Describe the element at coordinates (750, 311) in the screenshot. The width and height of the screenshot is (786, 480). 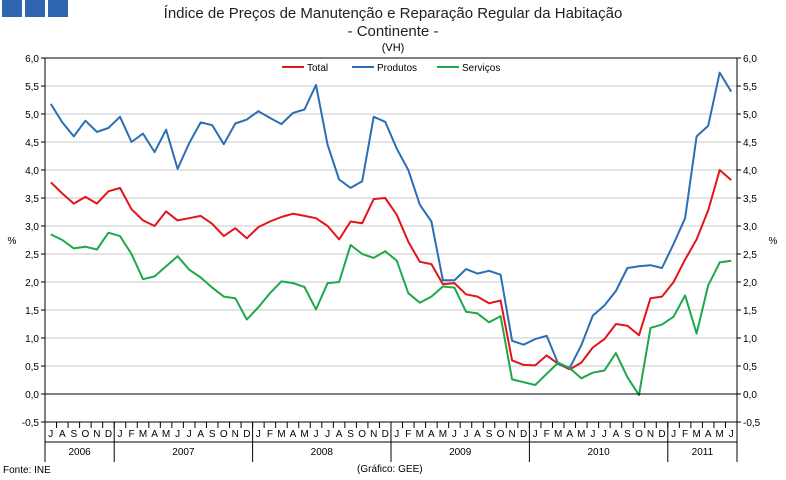
I see `y-tick-label-right: 1,5` at that location.